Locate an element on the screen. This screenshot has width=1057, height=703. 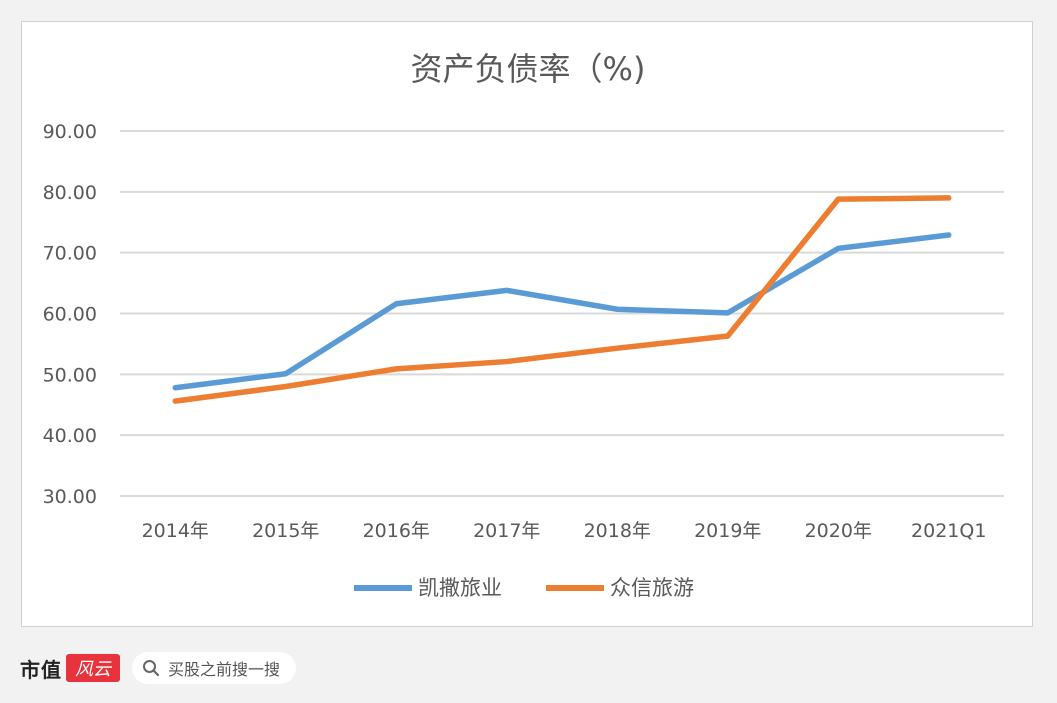
x-tick-label: 2018年 is located at coordinates (617, 531).